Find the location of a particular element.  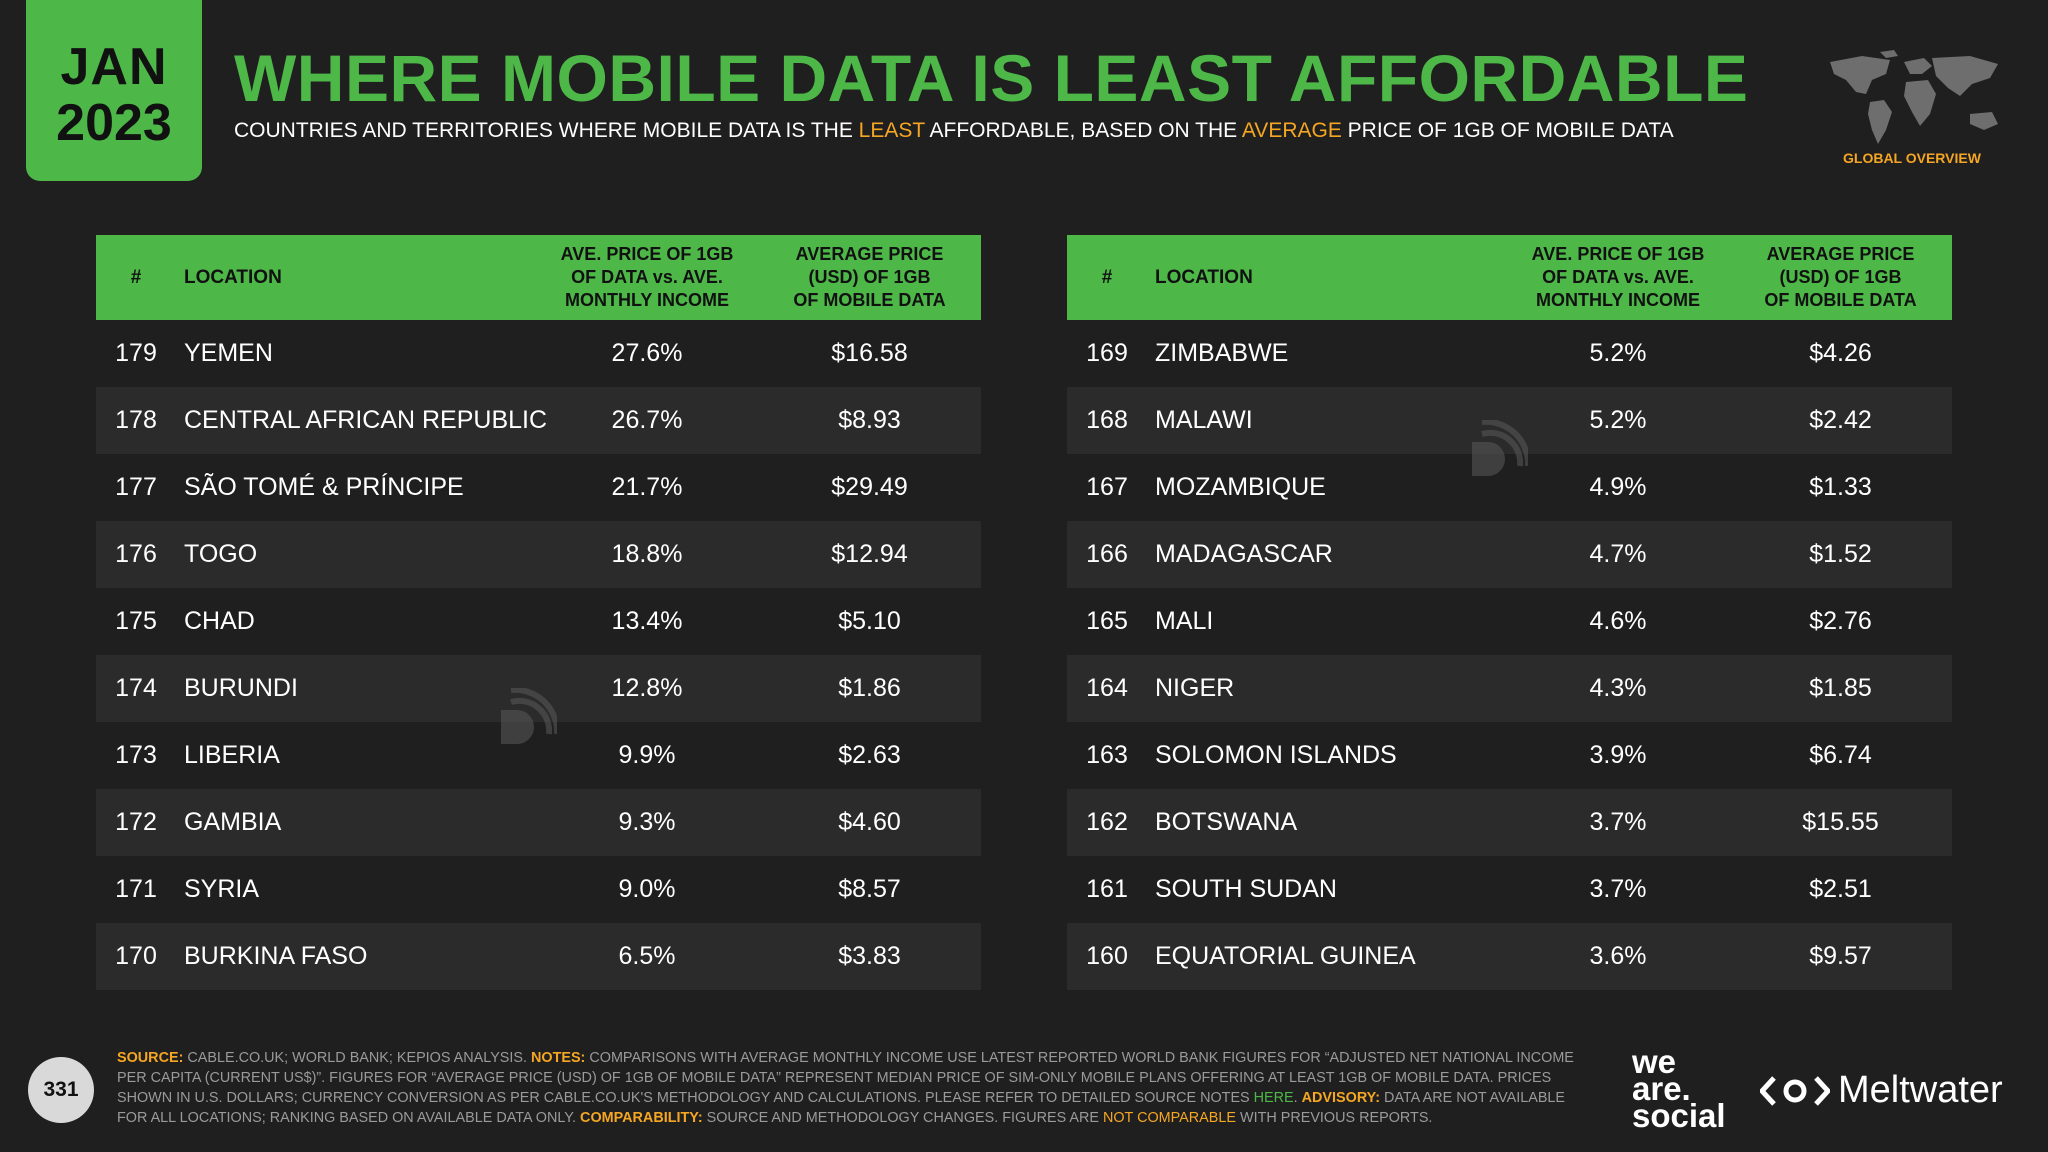

row-rank: 175 is located at coordinates (136, 621).